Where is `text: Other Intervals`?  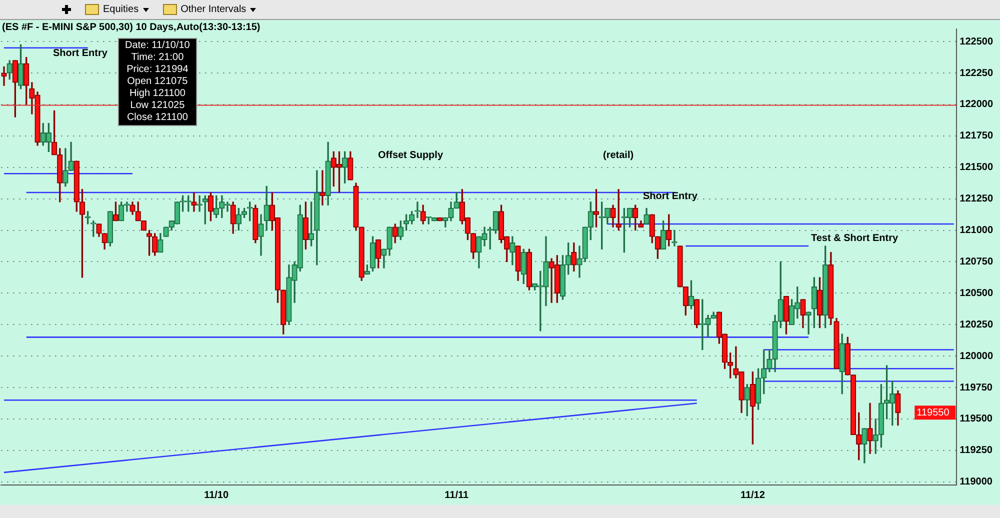
text: Other Intervals is located at coordinates (213, 9).